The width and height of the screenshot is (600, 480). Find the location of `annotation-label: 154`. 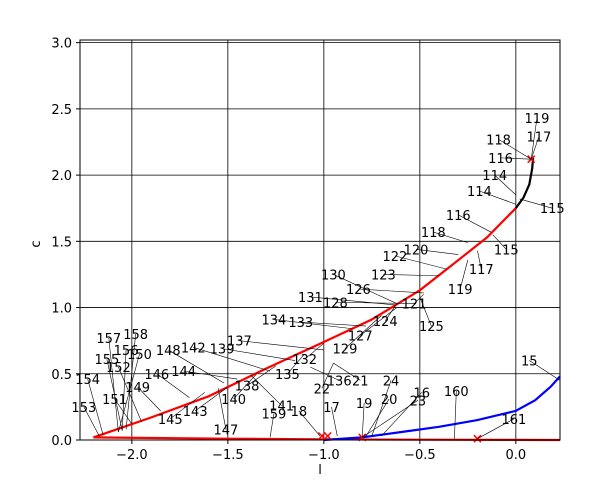

annotation-label: 154 is located at coordinates (87, 380).